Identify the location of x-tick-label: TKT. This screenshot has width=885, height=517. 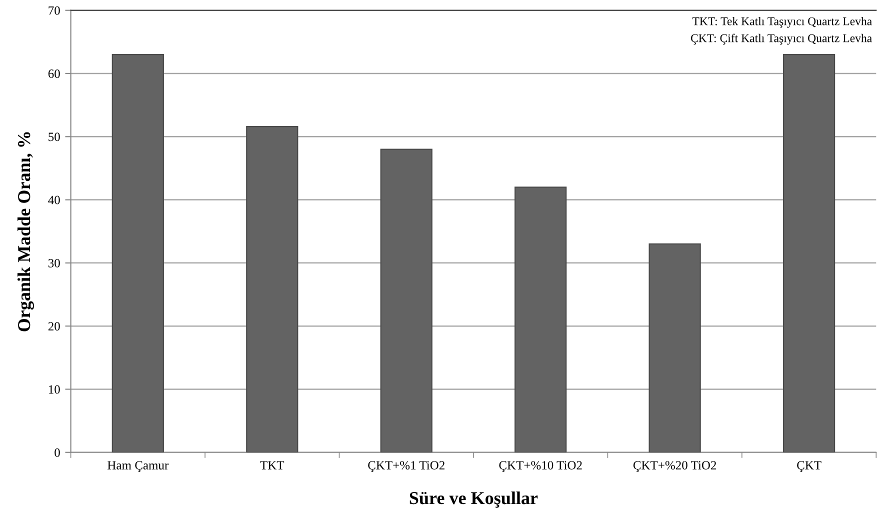
(272, 465).